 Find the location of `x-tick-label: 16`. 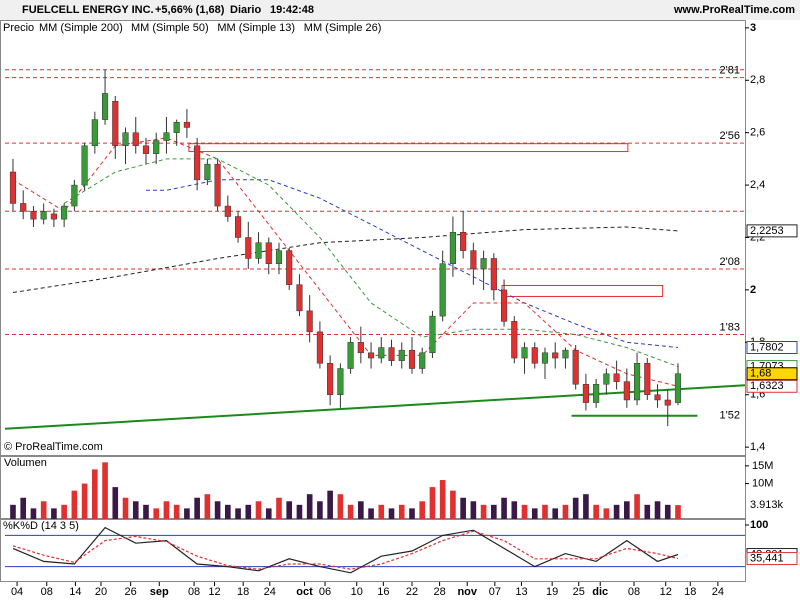

x-tick-label: 16 is located at coordinates (383, 592).